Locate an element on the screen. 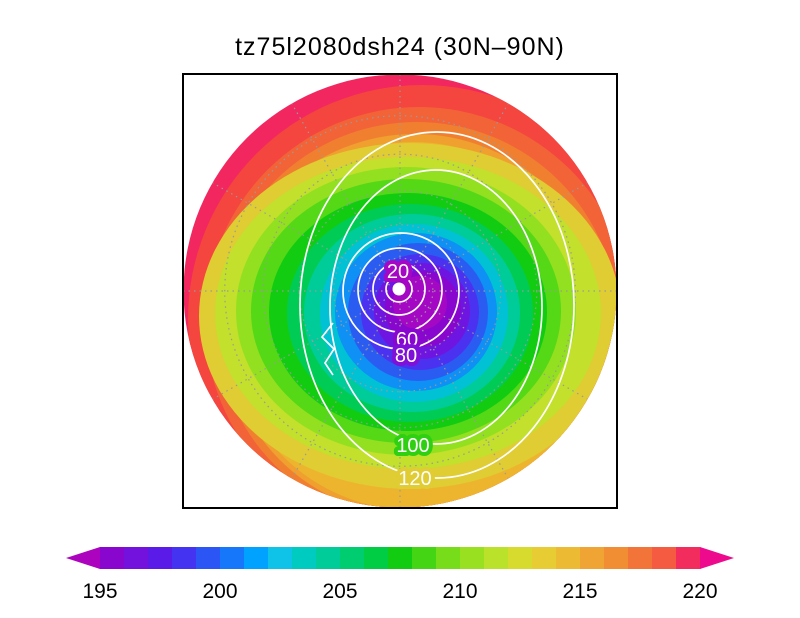  colorbar-tick-label: 200 is located at coordinates (219, 591).